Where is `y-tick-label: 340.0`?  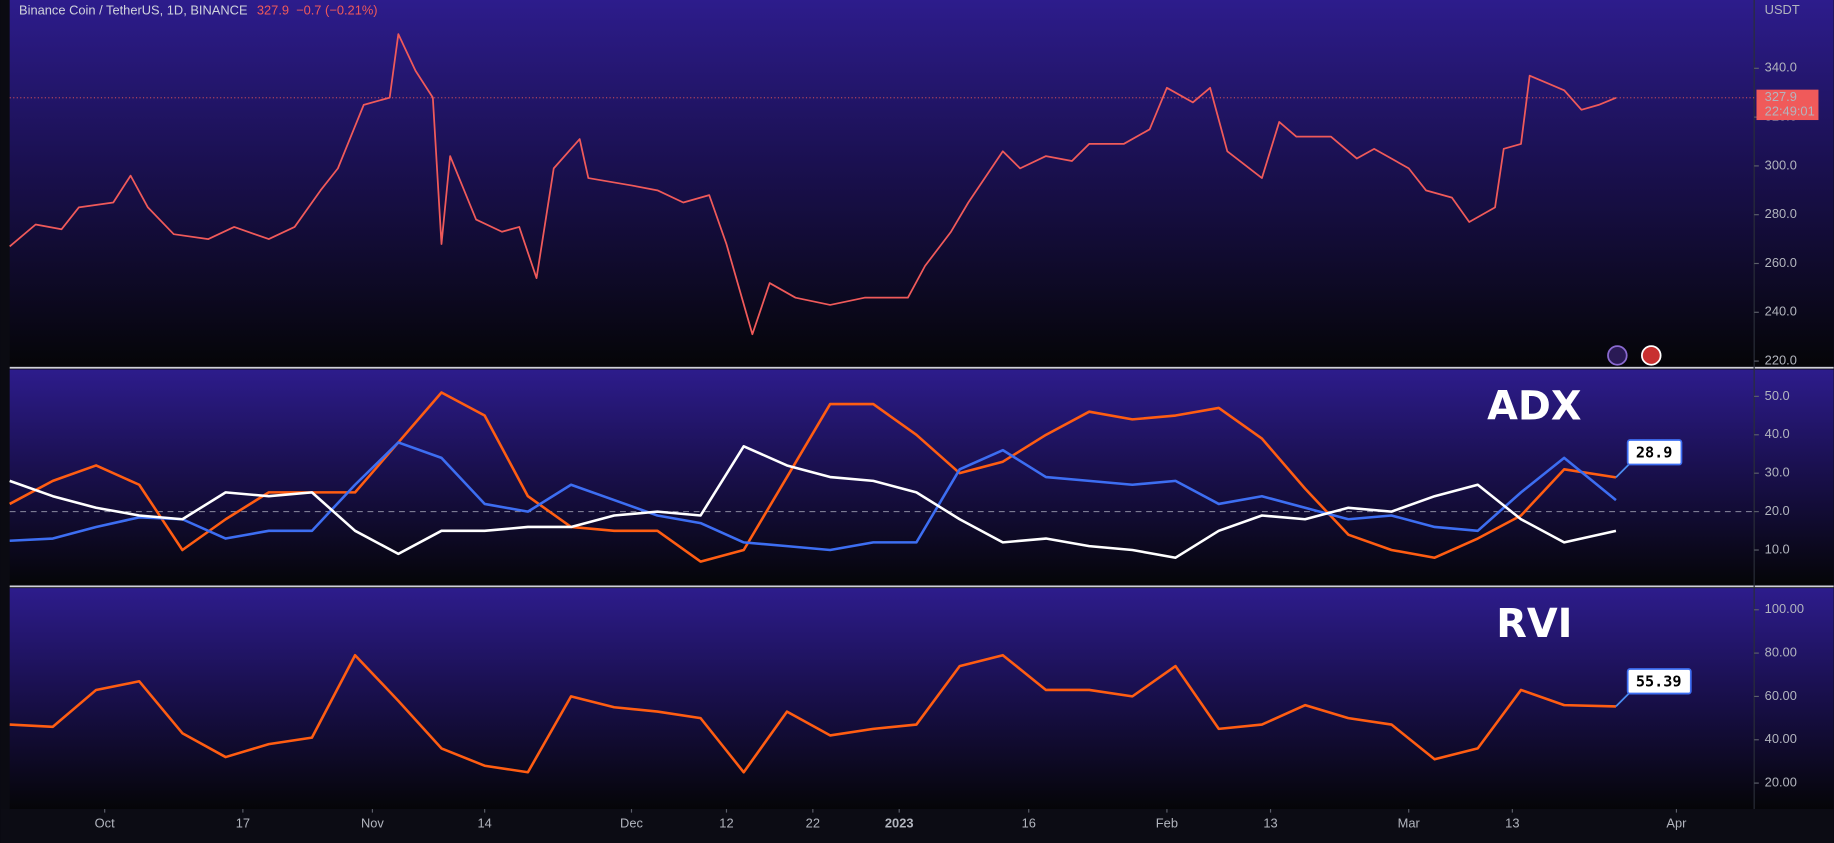
y-tick-label: 340.0 is located at coordinates (1781, 67).